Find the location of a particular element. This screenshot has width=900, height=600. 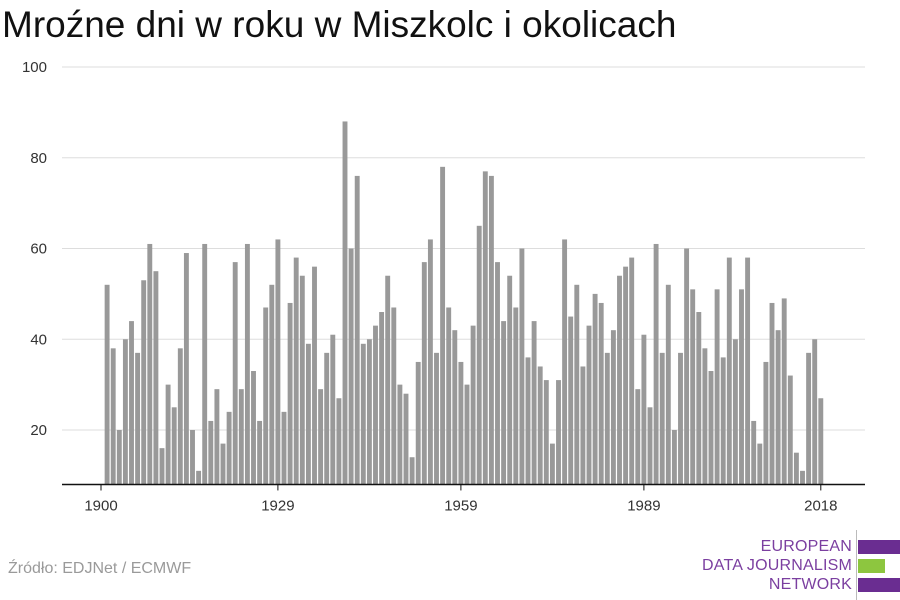

bar-1912 is located at coordinates (174, 446).